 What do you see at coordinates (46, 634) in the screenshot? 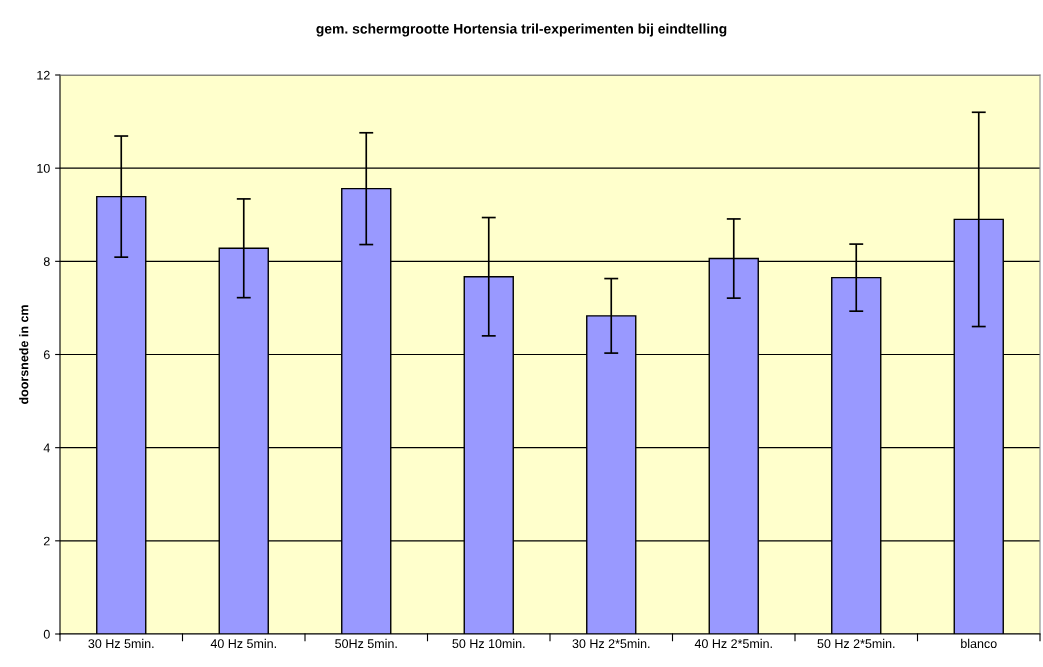
I see `y-tick-label: 0` at bounding box center [46, 634].